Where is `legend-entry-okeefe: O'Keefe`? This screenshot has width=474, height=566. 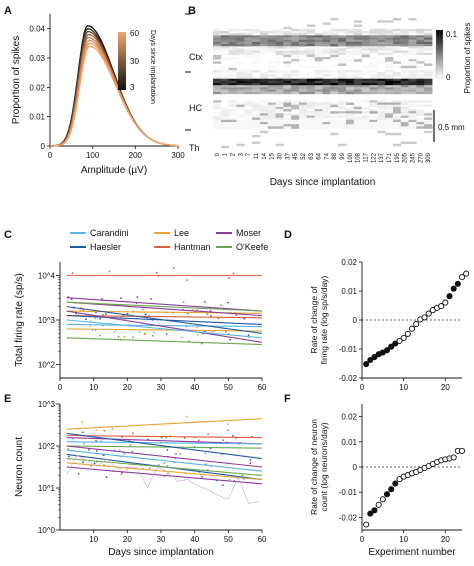
legend-entry-okeefe: O'Keefe is located at coordinates (252, 247).